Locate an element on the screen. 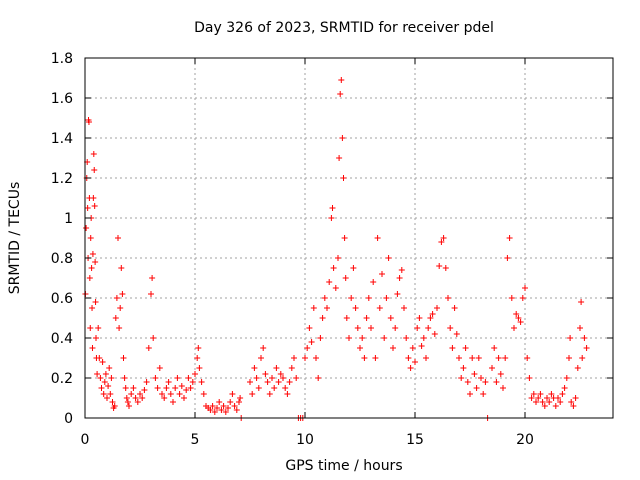 The width and height of the screenshot is (640, 480). y-tick-label: 0.8 is located at coordinates (62, 259).